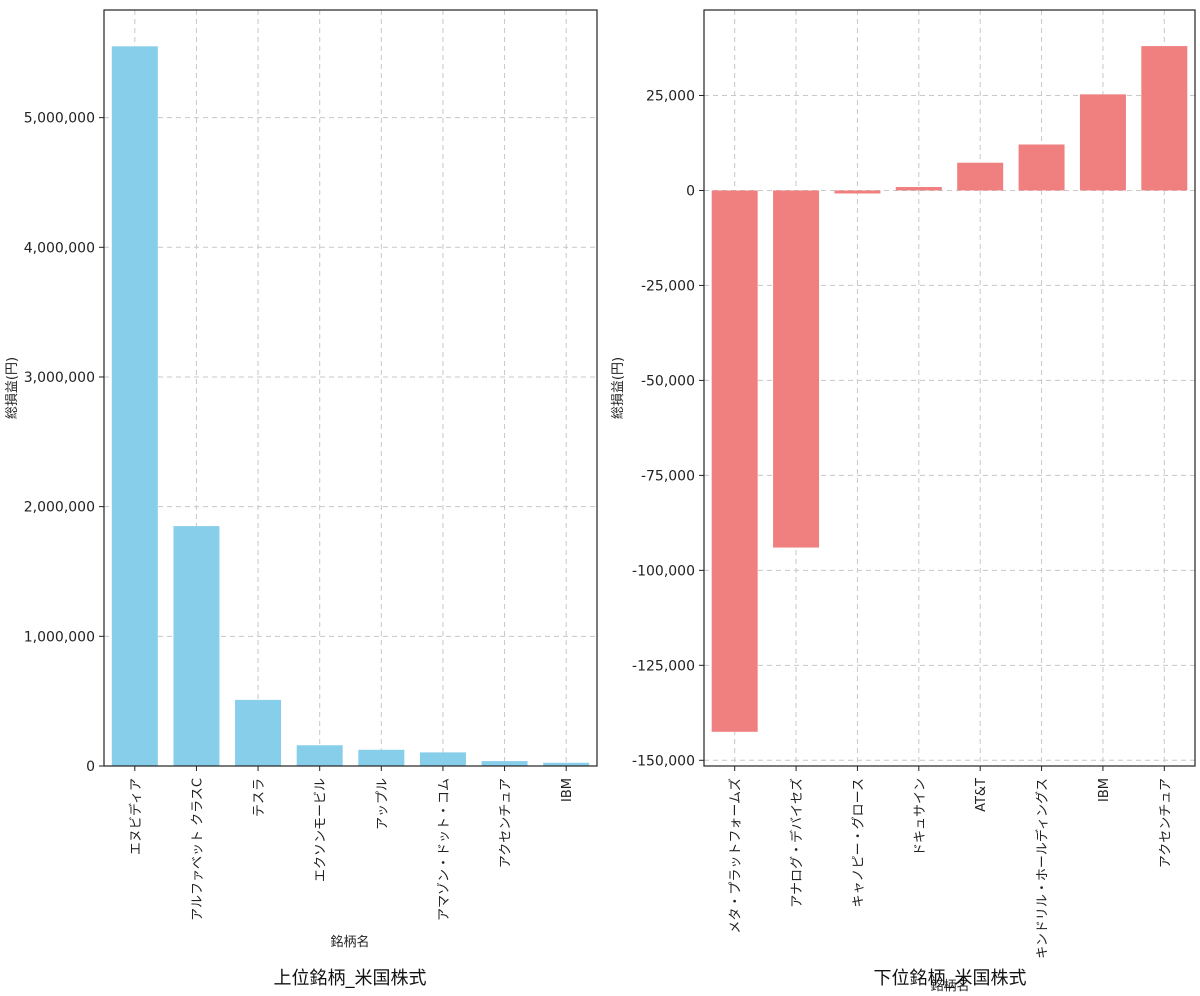 The height and width of the screenshot is (996, 1200). Describe the element at coordinates (736, 856) in the screenshot. I see `x-tick-label: メタ・プラットフォームズ` at that location.